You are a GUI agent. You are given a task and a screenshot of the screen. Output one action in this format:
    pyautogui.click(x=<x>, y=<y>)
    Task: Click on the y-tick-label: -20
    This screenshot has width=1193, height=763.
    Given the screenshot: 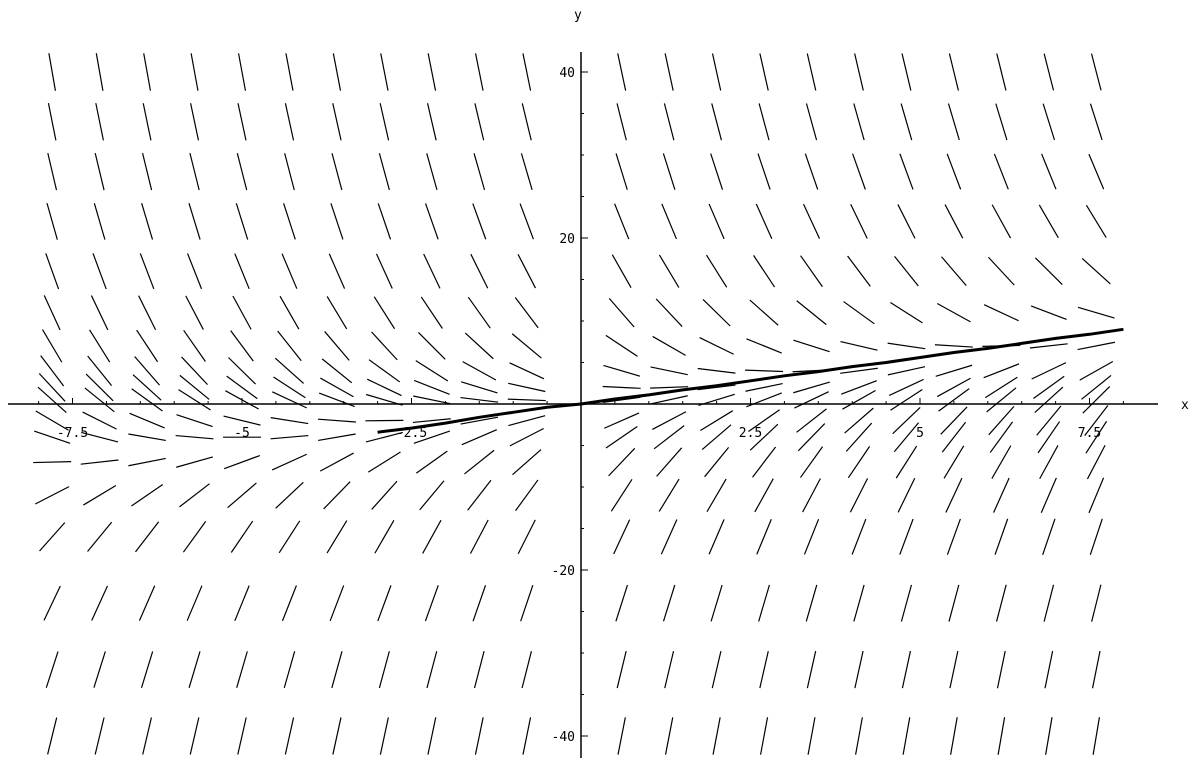 What is the action you would take?
    pyautogui.click(x=563, y=571)
    